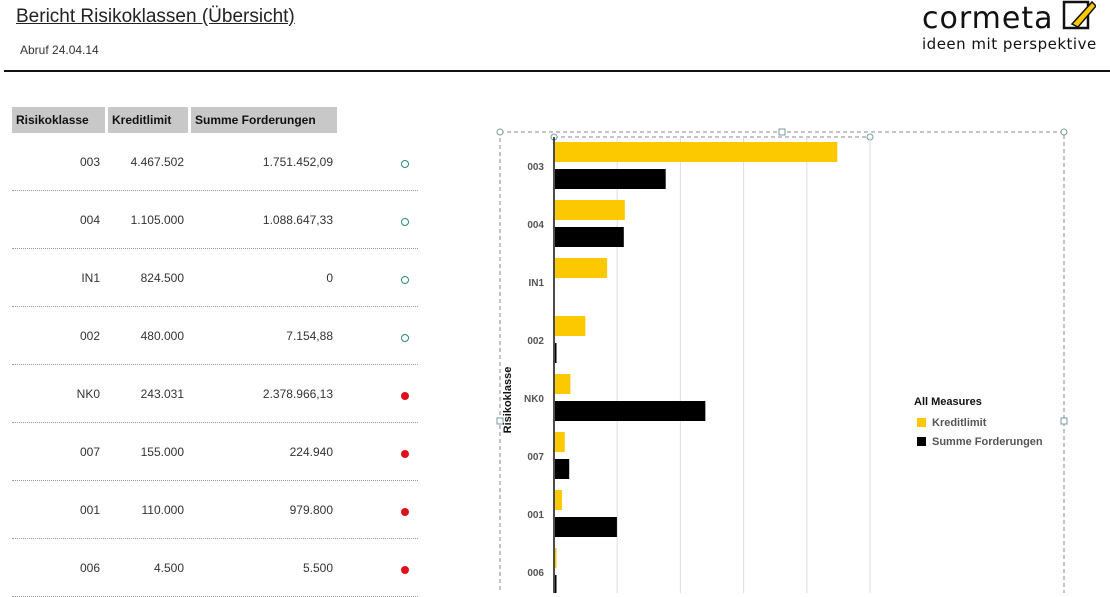 The height and width of the screenshot is (597, 1110). What do you see at coordinates (317, 568) in the screenshot?
I see `cell-summe-forderungen: 5.500` at bounding box center [317, 568].